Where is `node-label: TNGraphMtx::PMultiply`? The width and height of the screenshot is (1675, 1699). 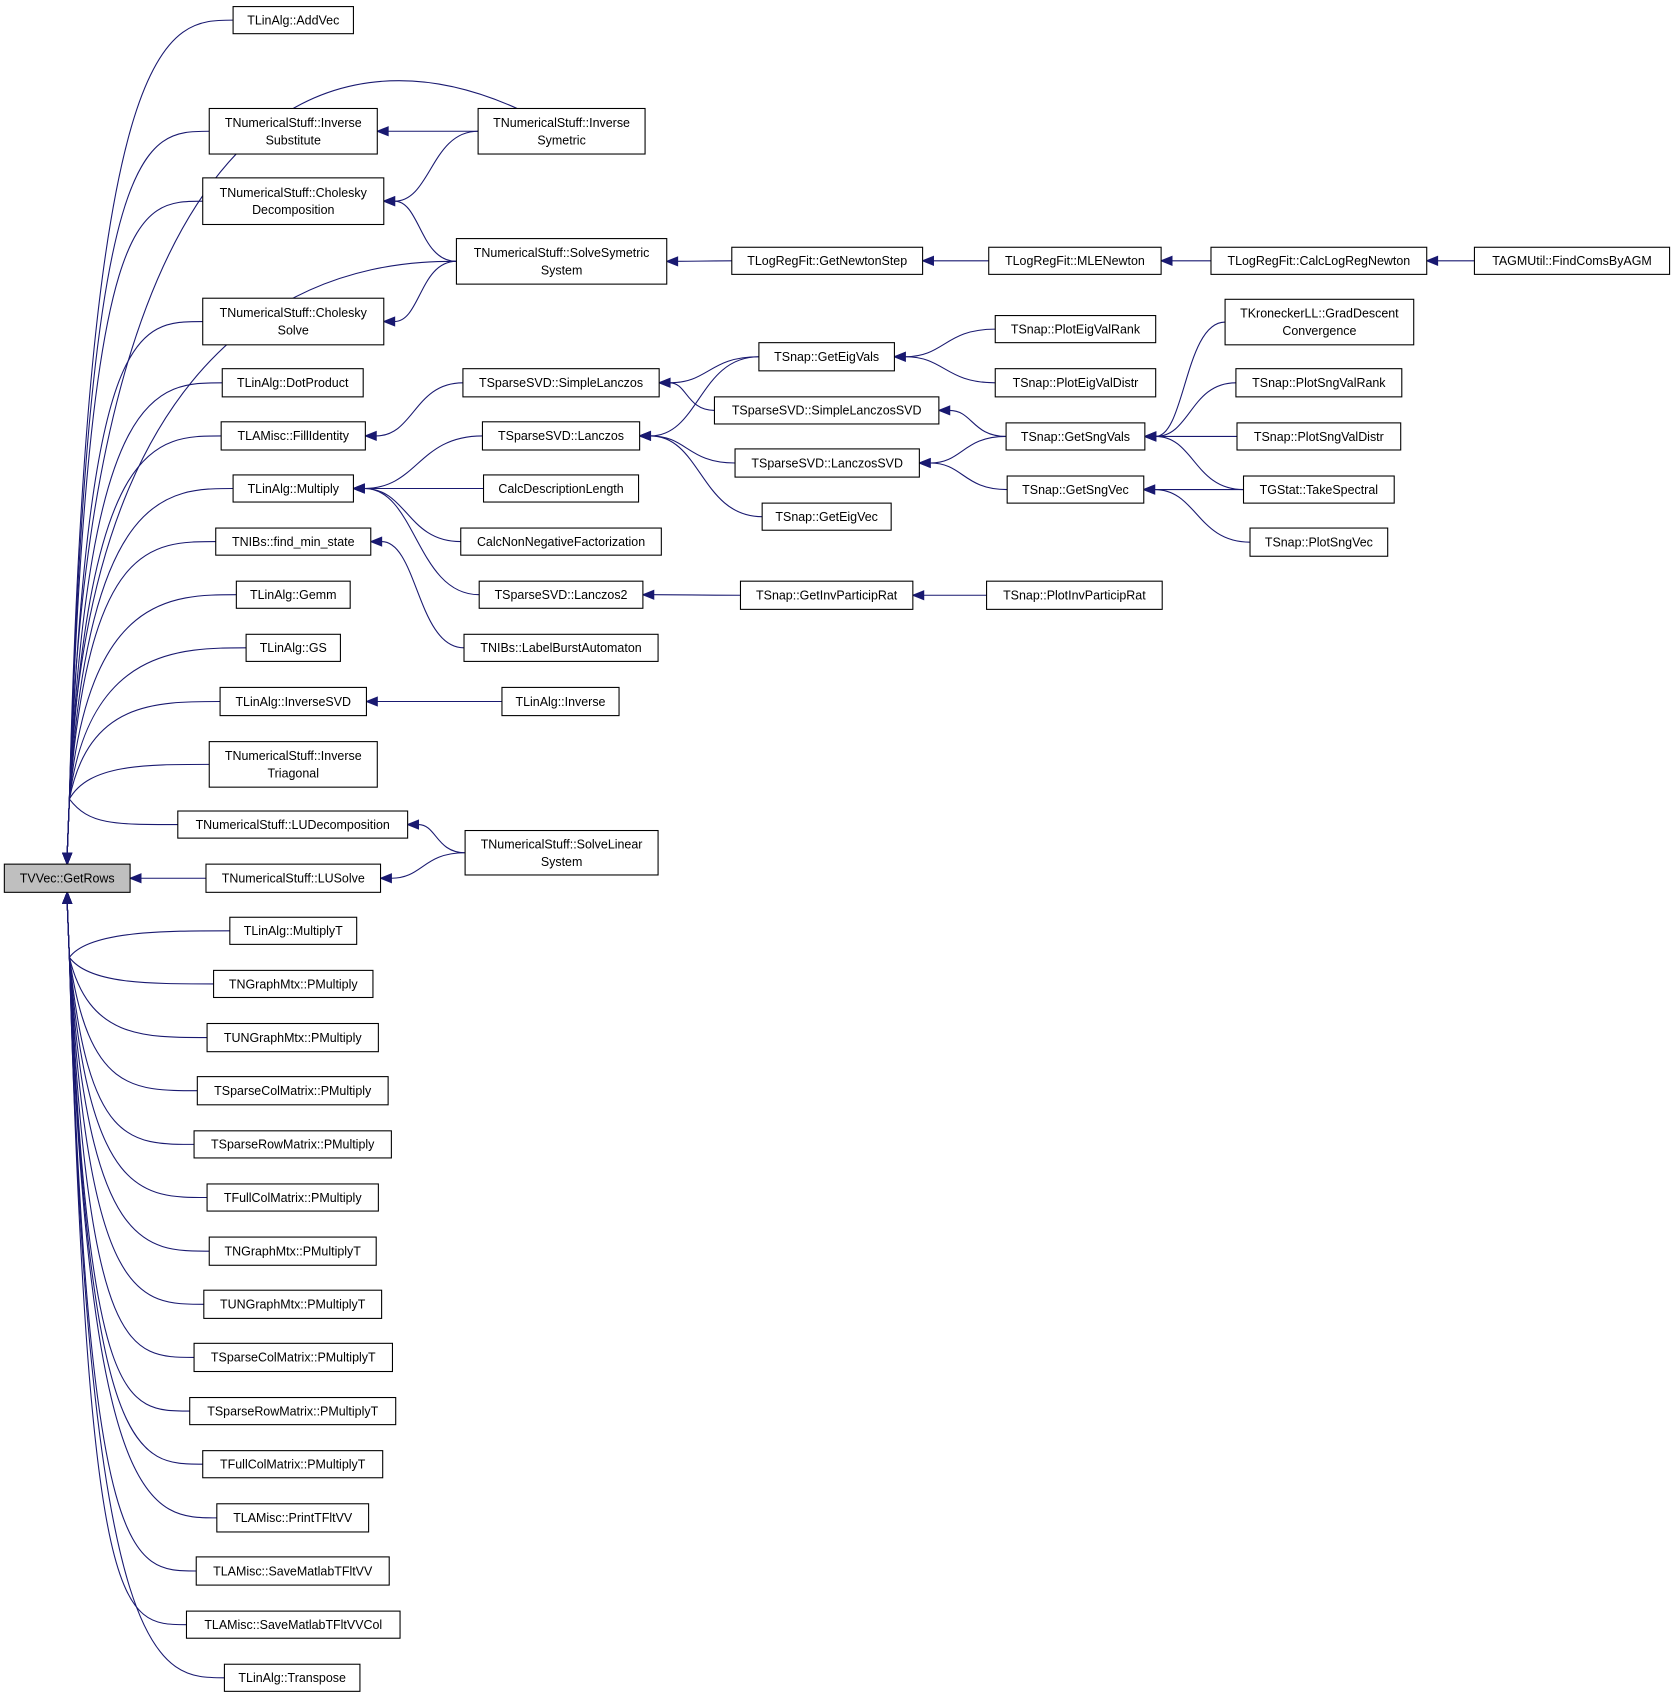 node-label: TNGraphMtx::PMultiply is located at coordinates (293, 984).